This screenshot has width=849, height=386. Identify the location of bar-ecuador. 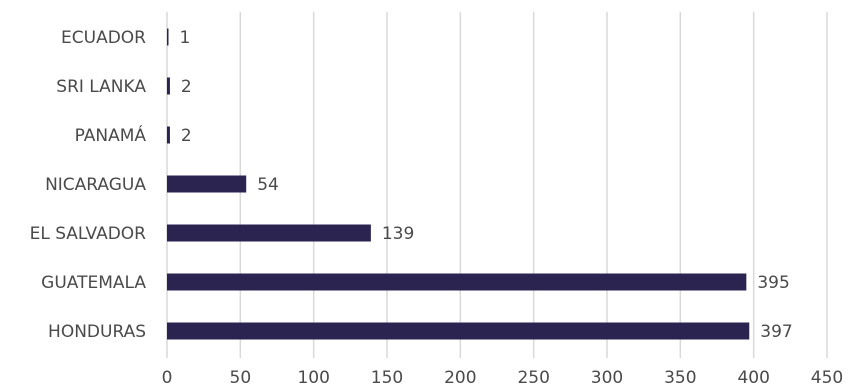
(168, 37).